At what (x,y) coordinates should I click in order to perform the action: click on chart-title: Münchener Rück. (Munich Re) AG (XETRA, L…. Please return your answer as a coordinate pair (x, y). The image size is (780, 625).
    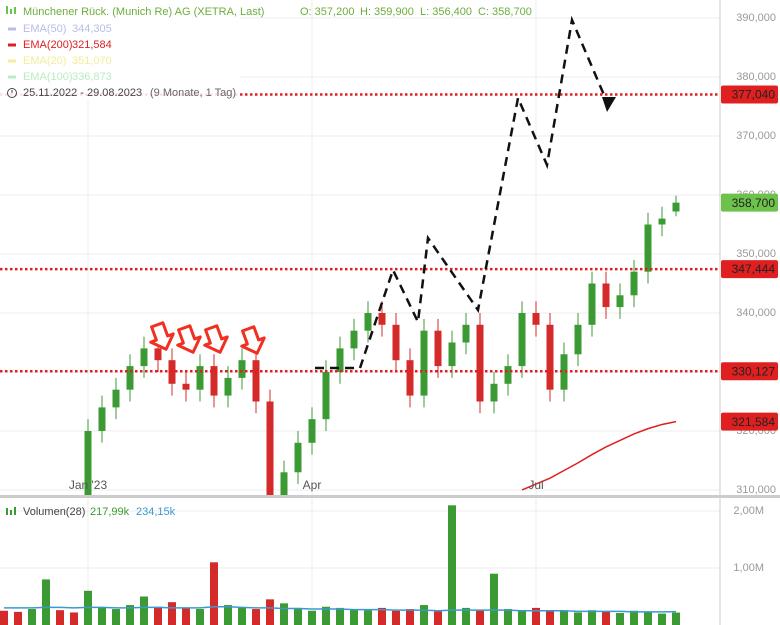
    Looking at the image, I should click on (143, 12).